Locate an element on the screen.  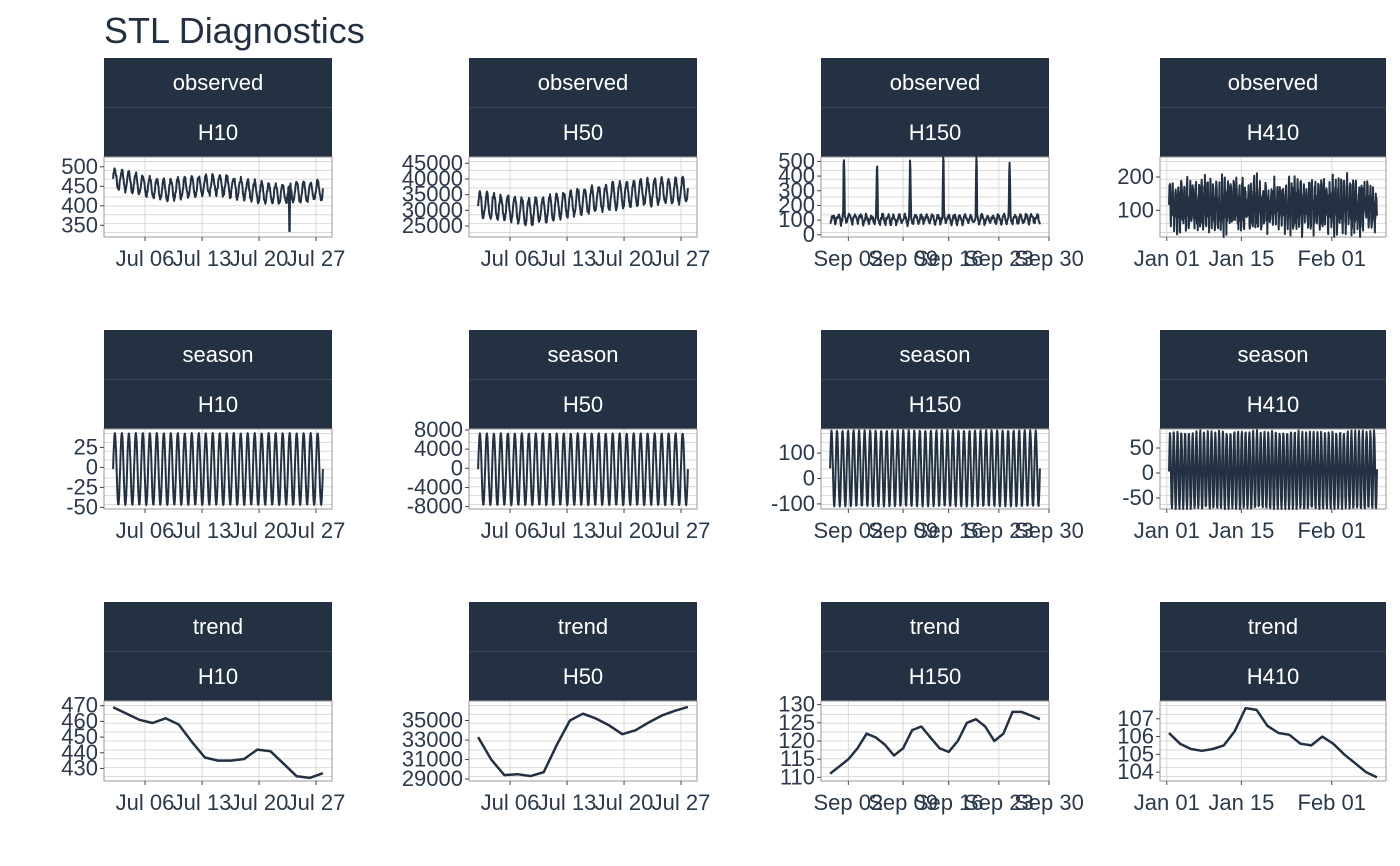
facet-strip: observed H410 is located at coordinates (1273, 107).